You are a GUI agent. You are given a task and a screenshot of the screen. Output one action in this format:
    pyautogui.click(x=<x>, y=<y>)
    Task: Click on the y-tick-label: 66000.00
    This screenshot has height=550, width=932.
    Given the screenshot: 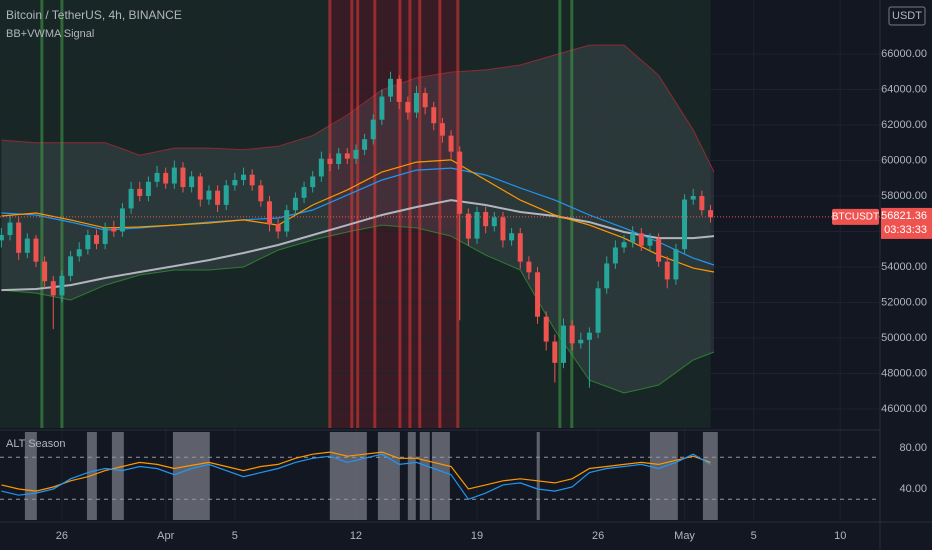 What is the action you would take?
    pyautogui.click(x=904, y=54)
    